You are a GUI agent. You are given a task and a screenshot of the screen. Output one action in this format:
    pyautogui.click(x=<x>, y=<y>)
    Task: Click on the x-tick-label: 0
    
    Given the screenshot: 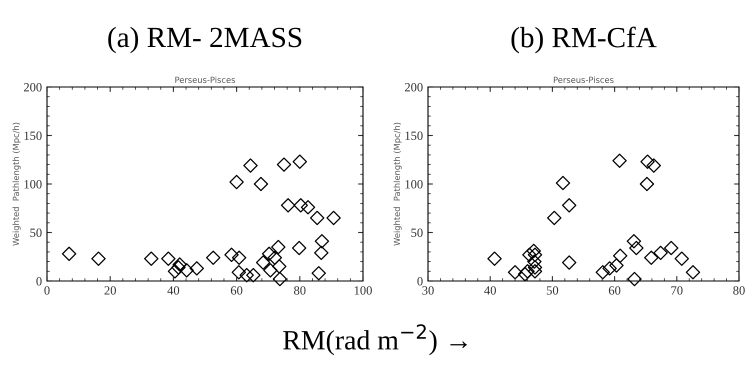 What is the action you would take?
    pyautogui.click(x=47, y=290)
    